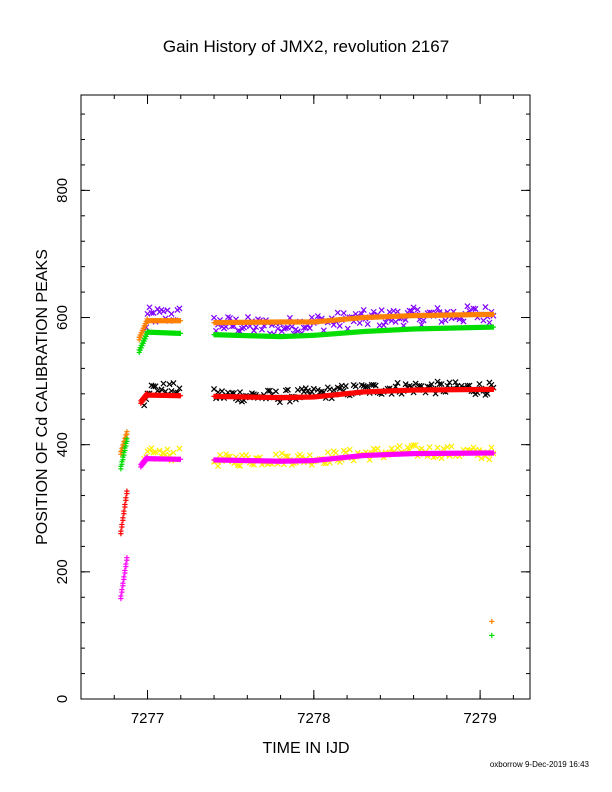 This screenshot has height=792, width=612. What do you see at coordinates (540, 764) in the screenshot?
I see `footer-credit: oxborrow 9-Dec-2019 16:43` at bounding box center [540, 764].